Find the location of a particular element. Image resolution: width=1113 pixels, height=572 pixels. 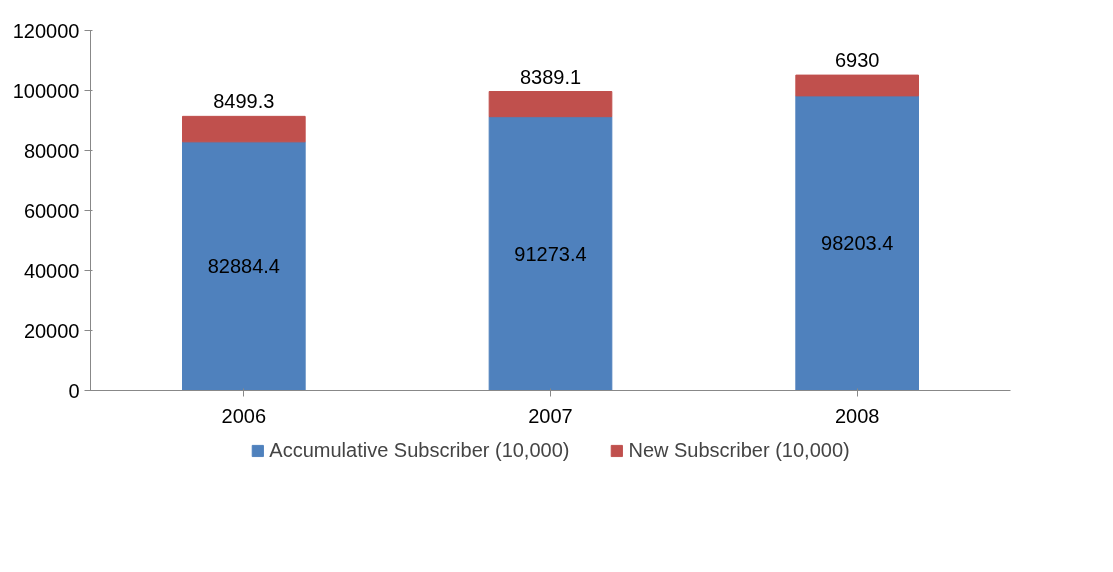

y-tick-label: 40000 is located at coordinates (51, 270).